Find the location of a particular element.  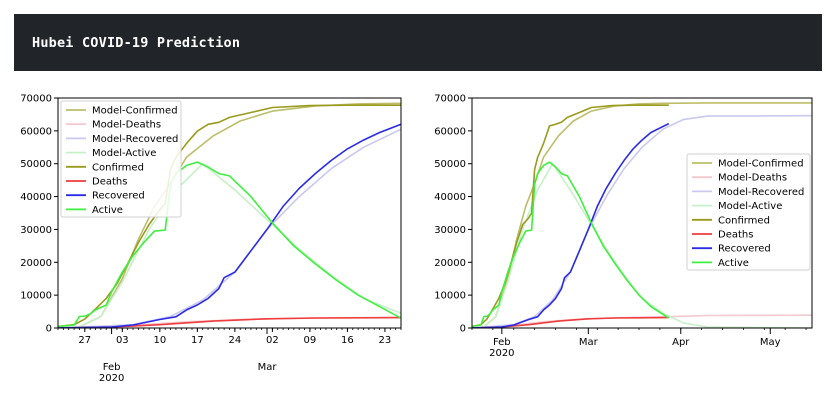

series-line-recovered is located at coordinates (571, 225).